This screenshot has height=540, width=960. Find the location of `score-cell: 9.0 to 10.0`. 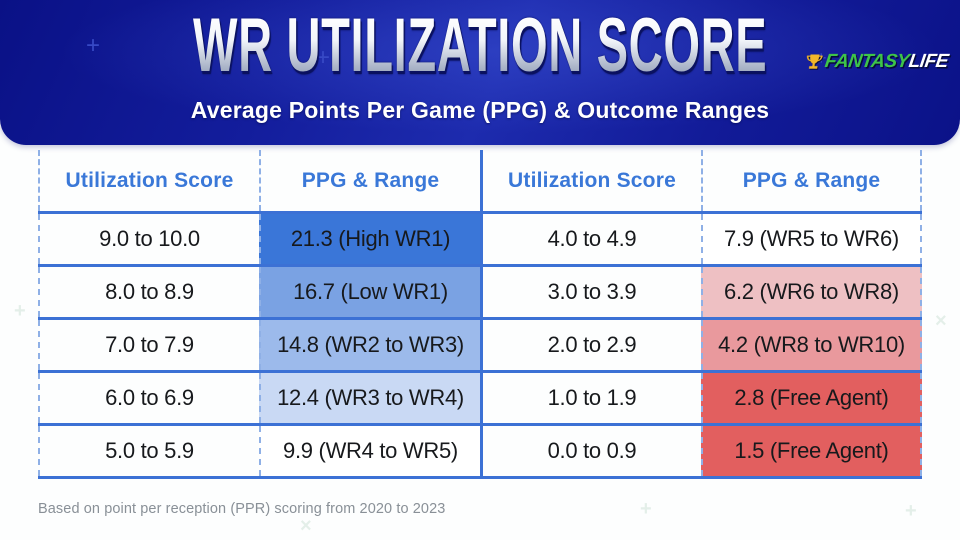

score-cell: 9.0 to 10.0 is located at coordinates (148, 239).